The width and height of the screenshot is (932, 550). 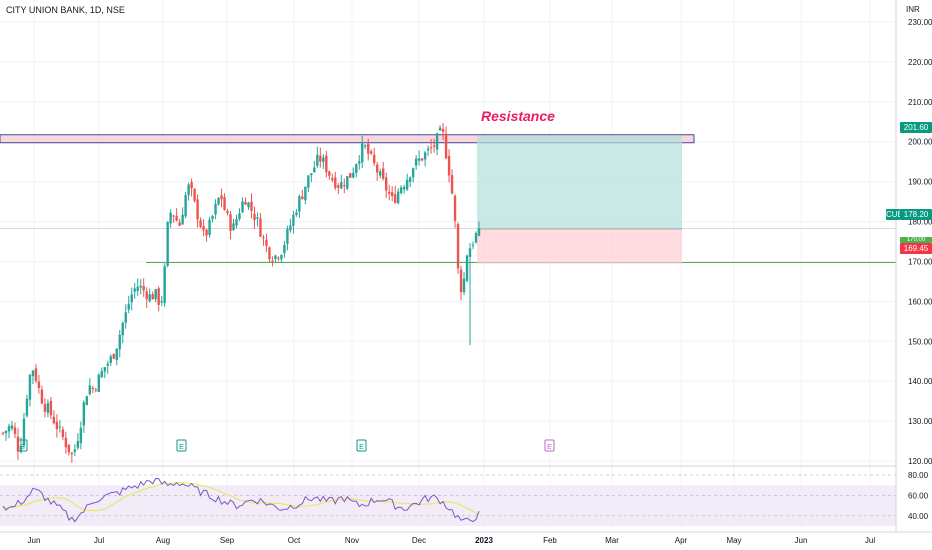 What do you see at coordinates (241, 500) in the screenshot?
I see `rsi-line` at bounding box center [241, 500].